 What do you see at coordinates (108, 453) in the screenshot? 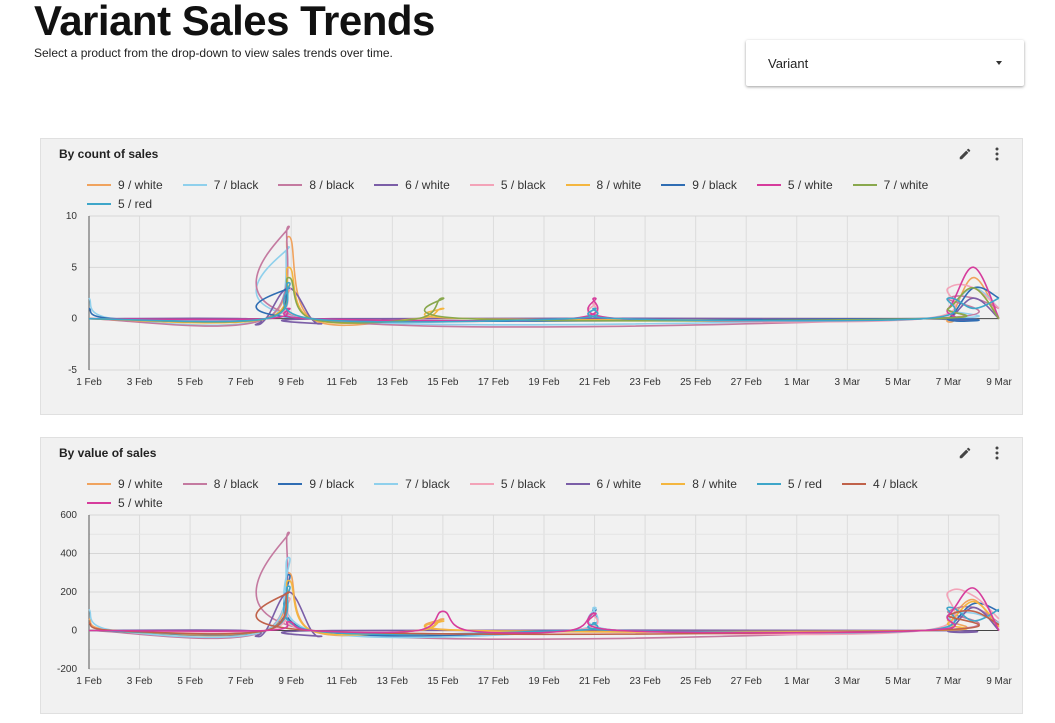
I see `chart-title: By value of sales` at bounding box center [108, 453].